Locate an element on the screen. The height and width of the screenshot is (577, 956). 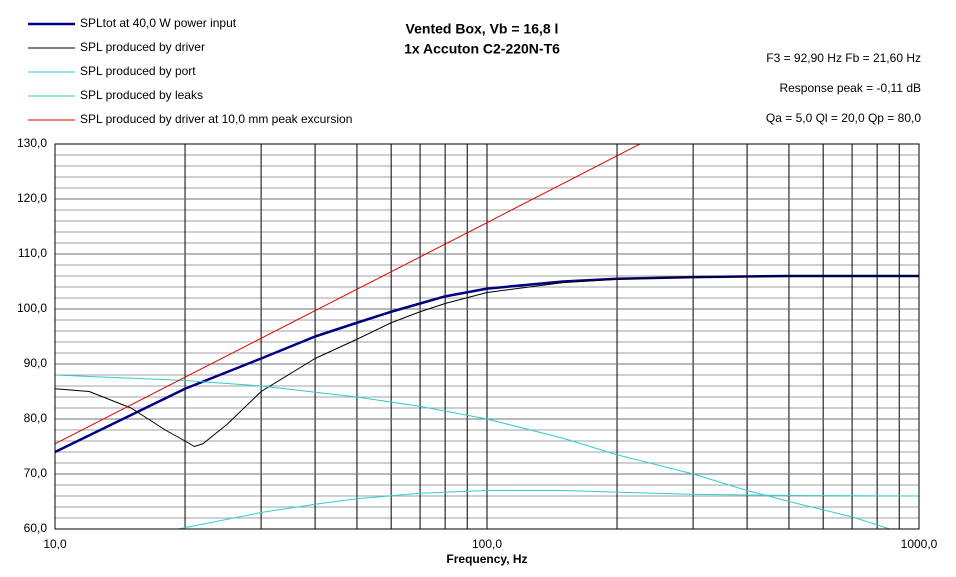
x-axis-label: Frequency, Hz is located at coordinates (486, 559).